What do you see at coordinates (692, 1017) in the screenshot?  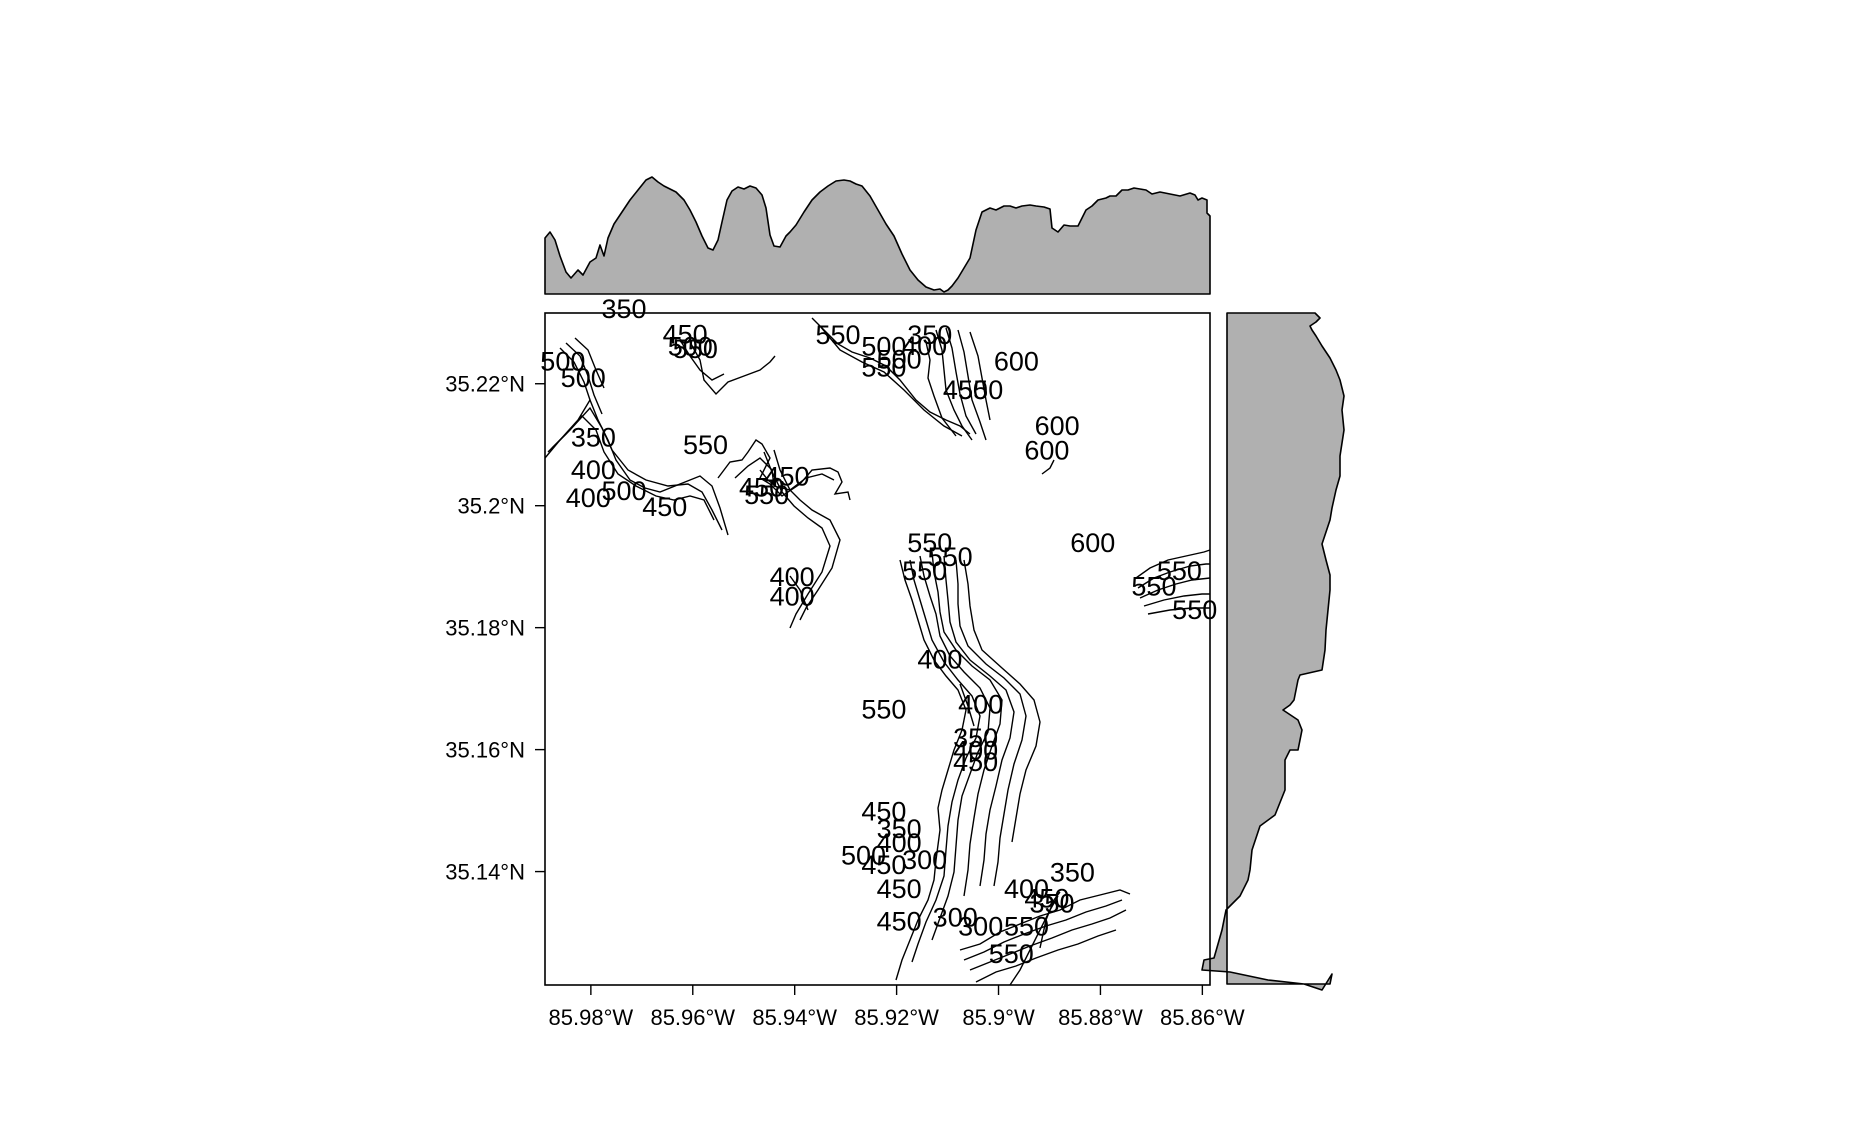 I see `x-tick-label: 85.96°W` at bounding box center [692, 1017].